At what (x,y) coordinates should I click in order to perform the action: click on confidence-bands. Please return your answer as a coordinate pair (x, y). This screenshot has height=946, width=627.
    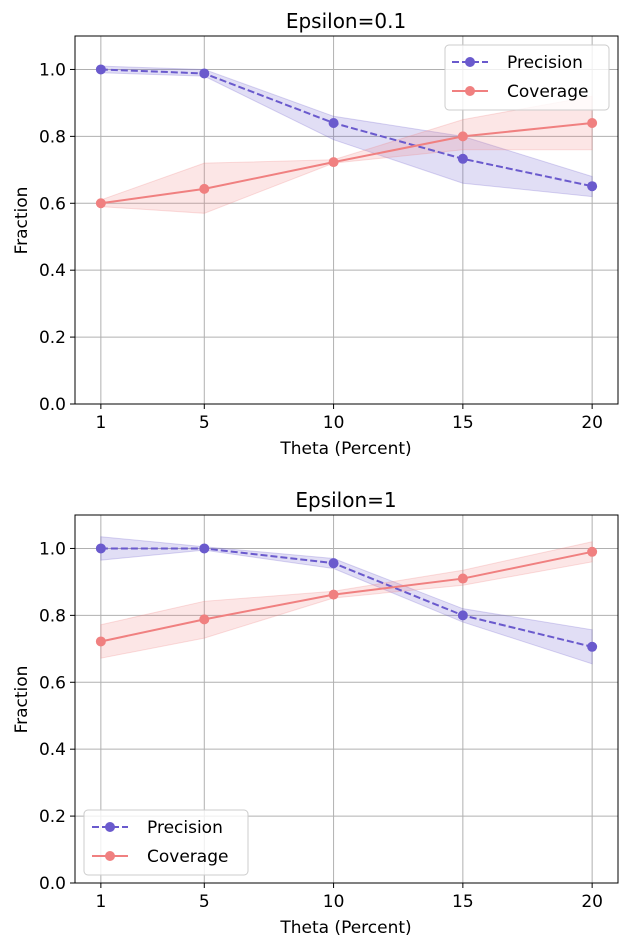
    Looking at the image, I should click on (346, 600).